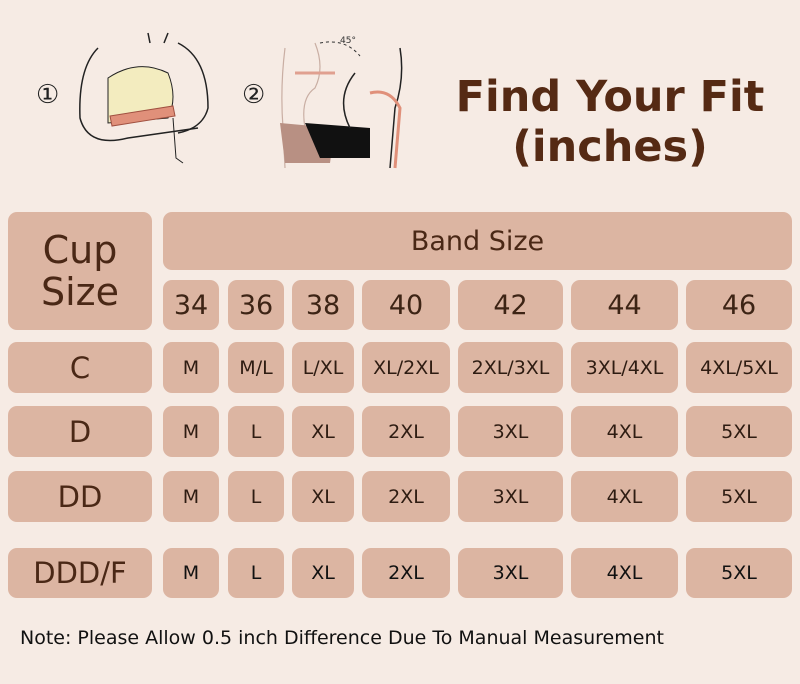 This screenshot has height=684, width=800. I want to click on band-size-6: 46, so click(739, 305).